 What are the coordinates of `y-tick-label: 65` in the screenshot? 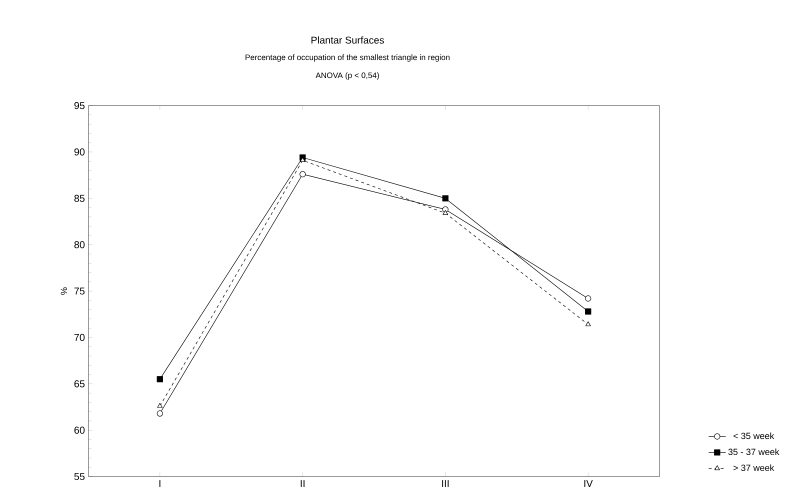 It's located at (79, 384).